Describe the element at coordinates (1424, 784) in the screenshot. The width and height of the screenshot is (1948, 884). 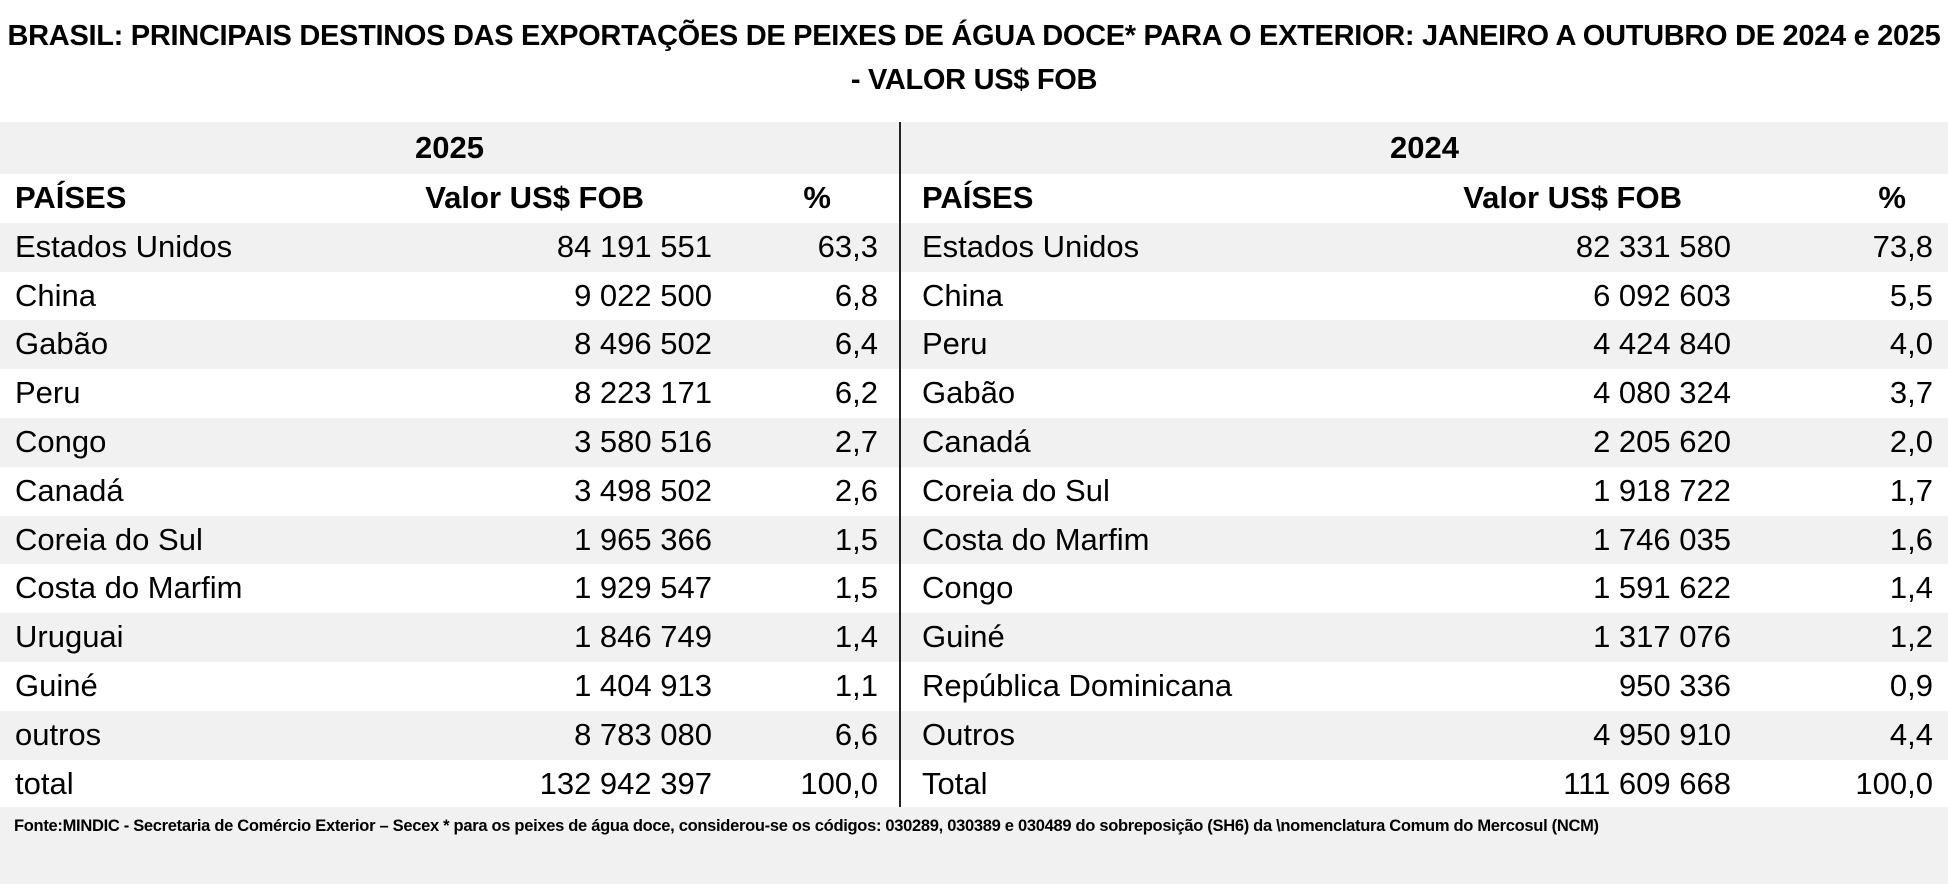
I see `total-row: Total 111 609 668 100,0` at that location.